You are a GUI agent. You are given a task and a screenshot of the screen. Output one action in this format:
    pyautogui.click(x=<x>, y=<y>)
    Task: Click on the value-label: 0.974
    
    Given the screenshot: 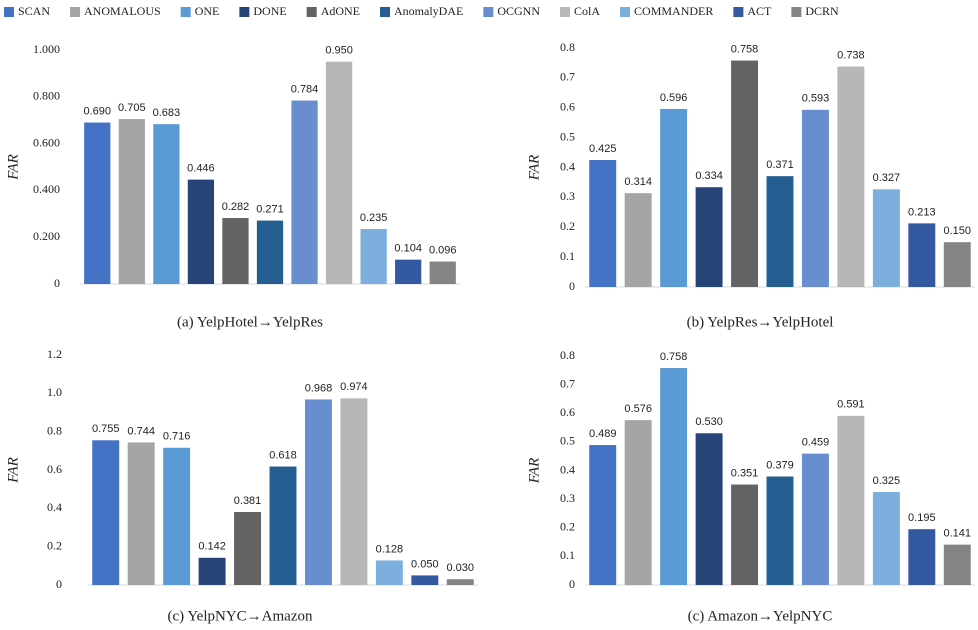 What is the action you would take?
    pyautogui.click(x=354, y=387)
    